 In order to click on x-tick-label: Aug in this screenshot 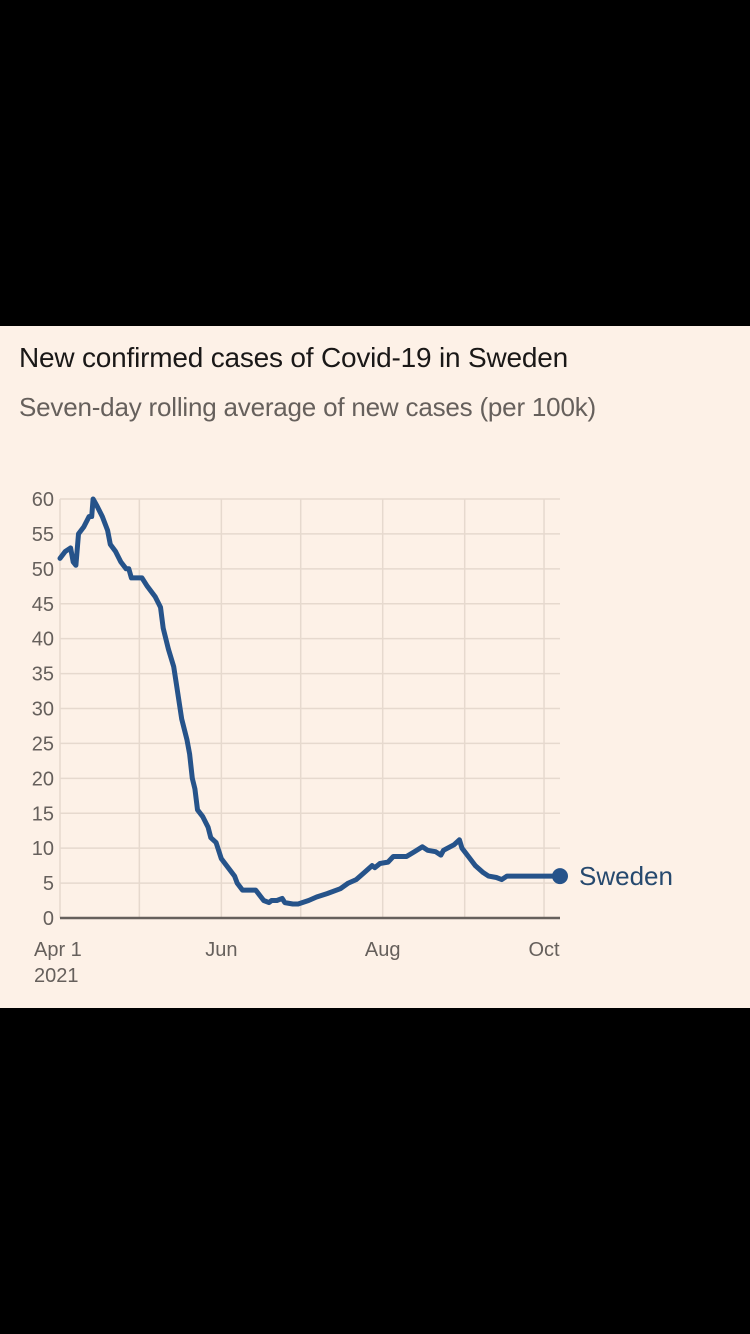, I will do `click(383, 950)`.